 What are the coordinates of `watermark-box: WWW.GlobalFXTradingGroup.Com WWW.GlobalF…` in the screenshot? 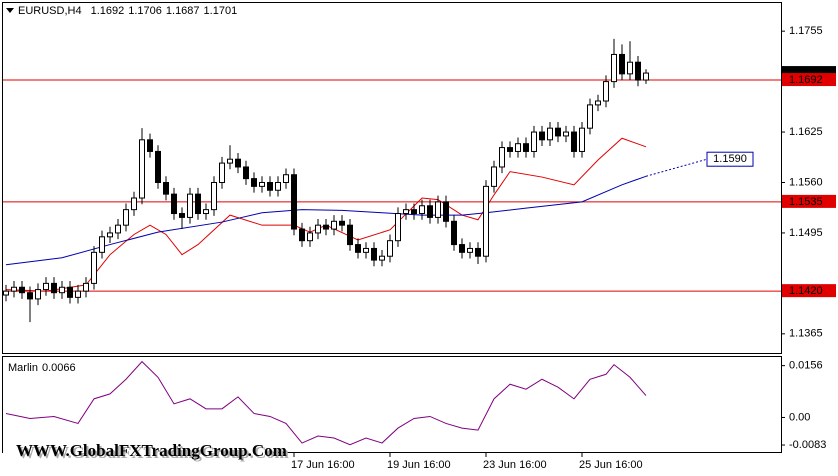 It's located at (146, 453).